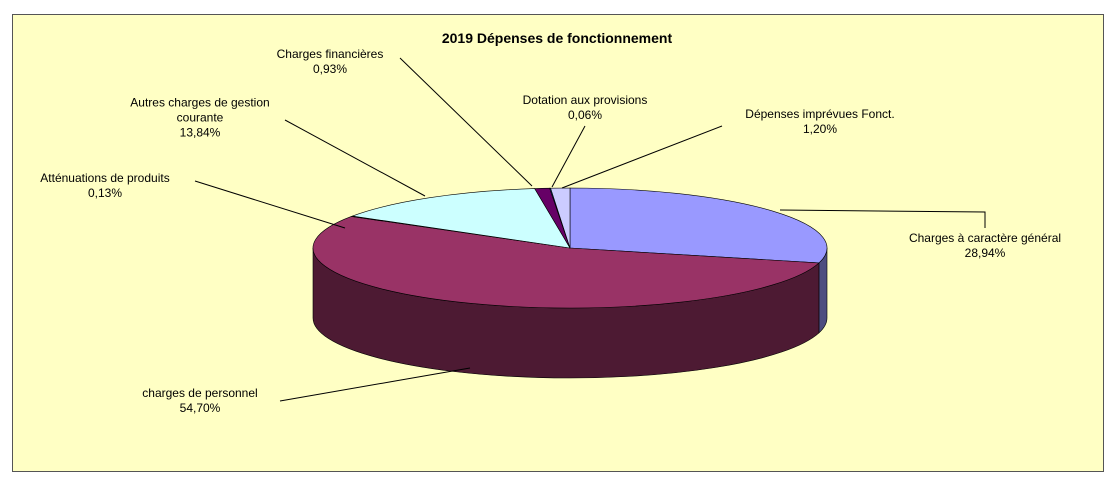 The height and width of the screenshot is (489, 1114). I want to click on label-value: 0,13%, so click(105, 193).